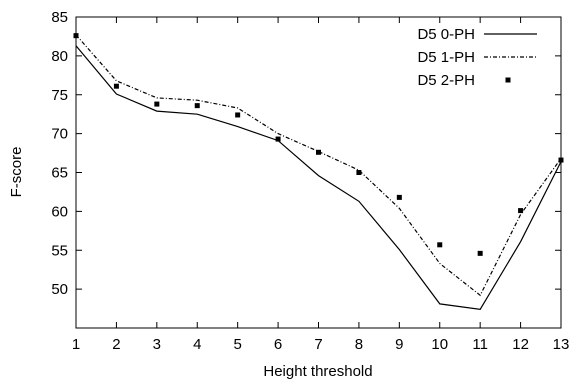 This screenshot has width=574, height=379. I want to click on x-tick-label: 5, so click(237, 344).